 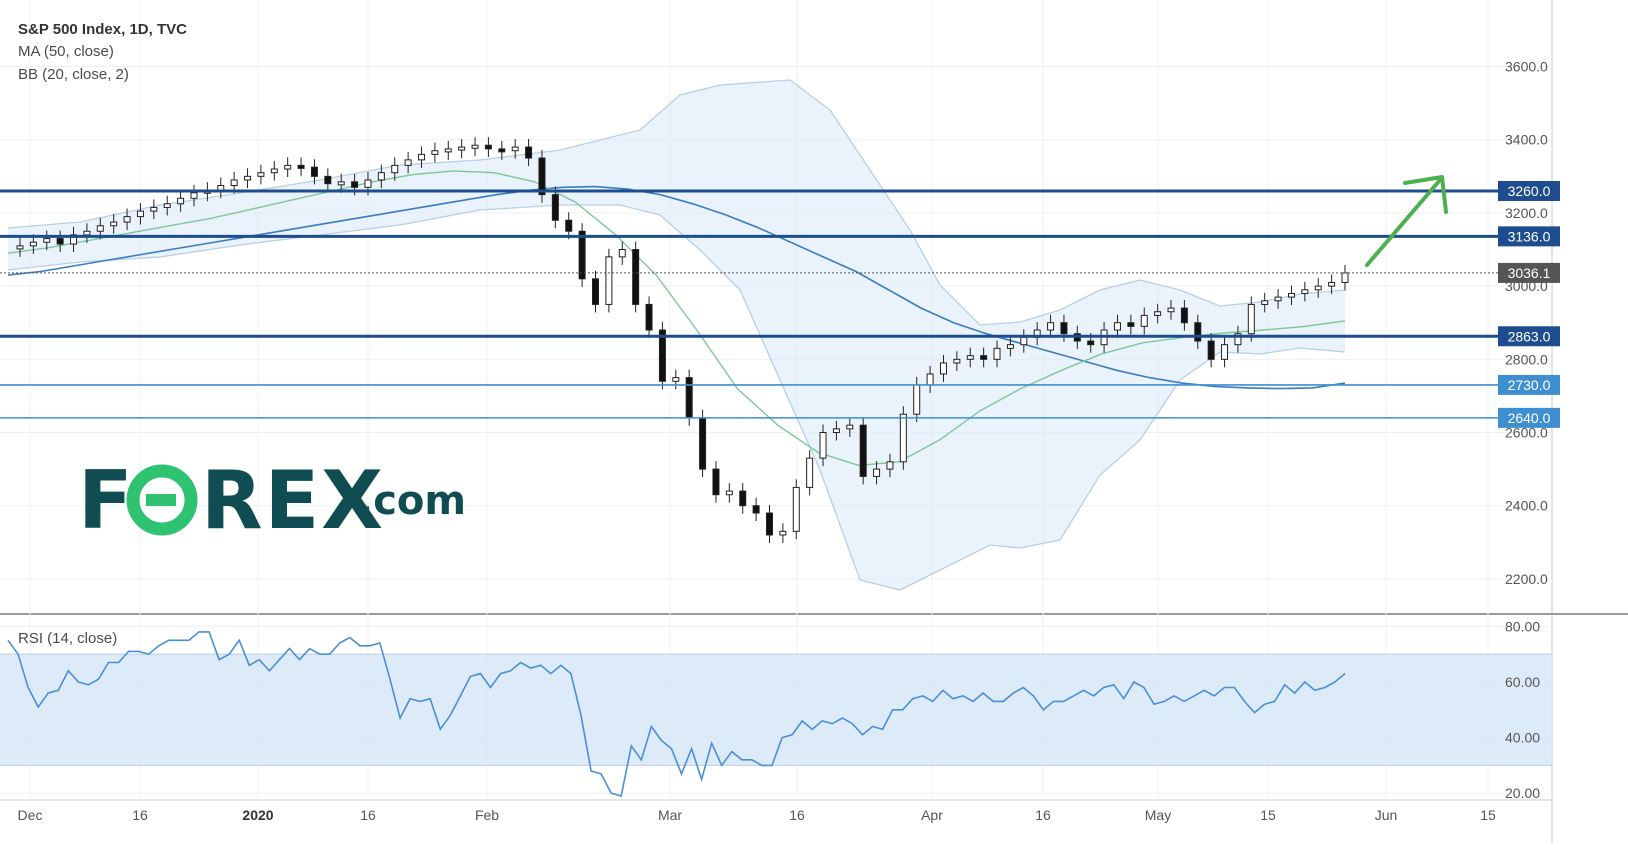 I want to click on price-level-label: 2730.0, so click(x=1529, y=385).